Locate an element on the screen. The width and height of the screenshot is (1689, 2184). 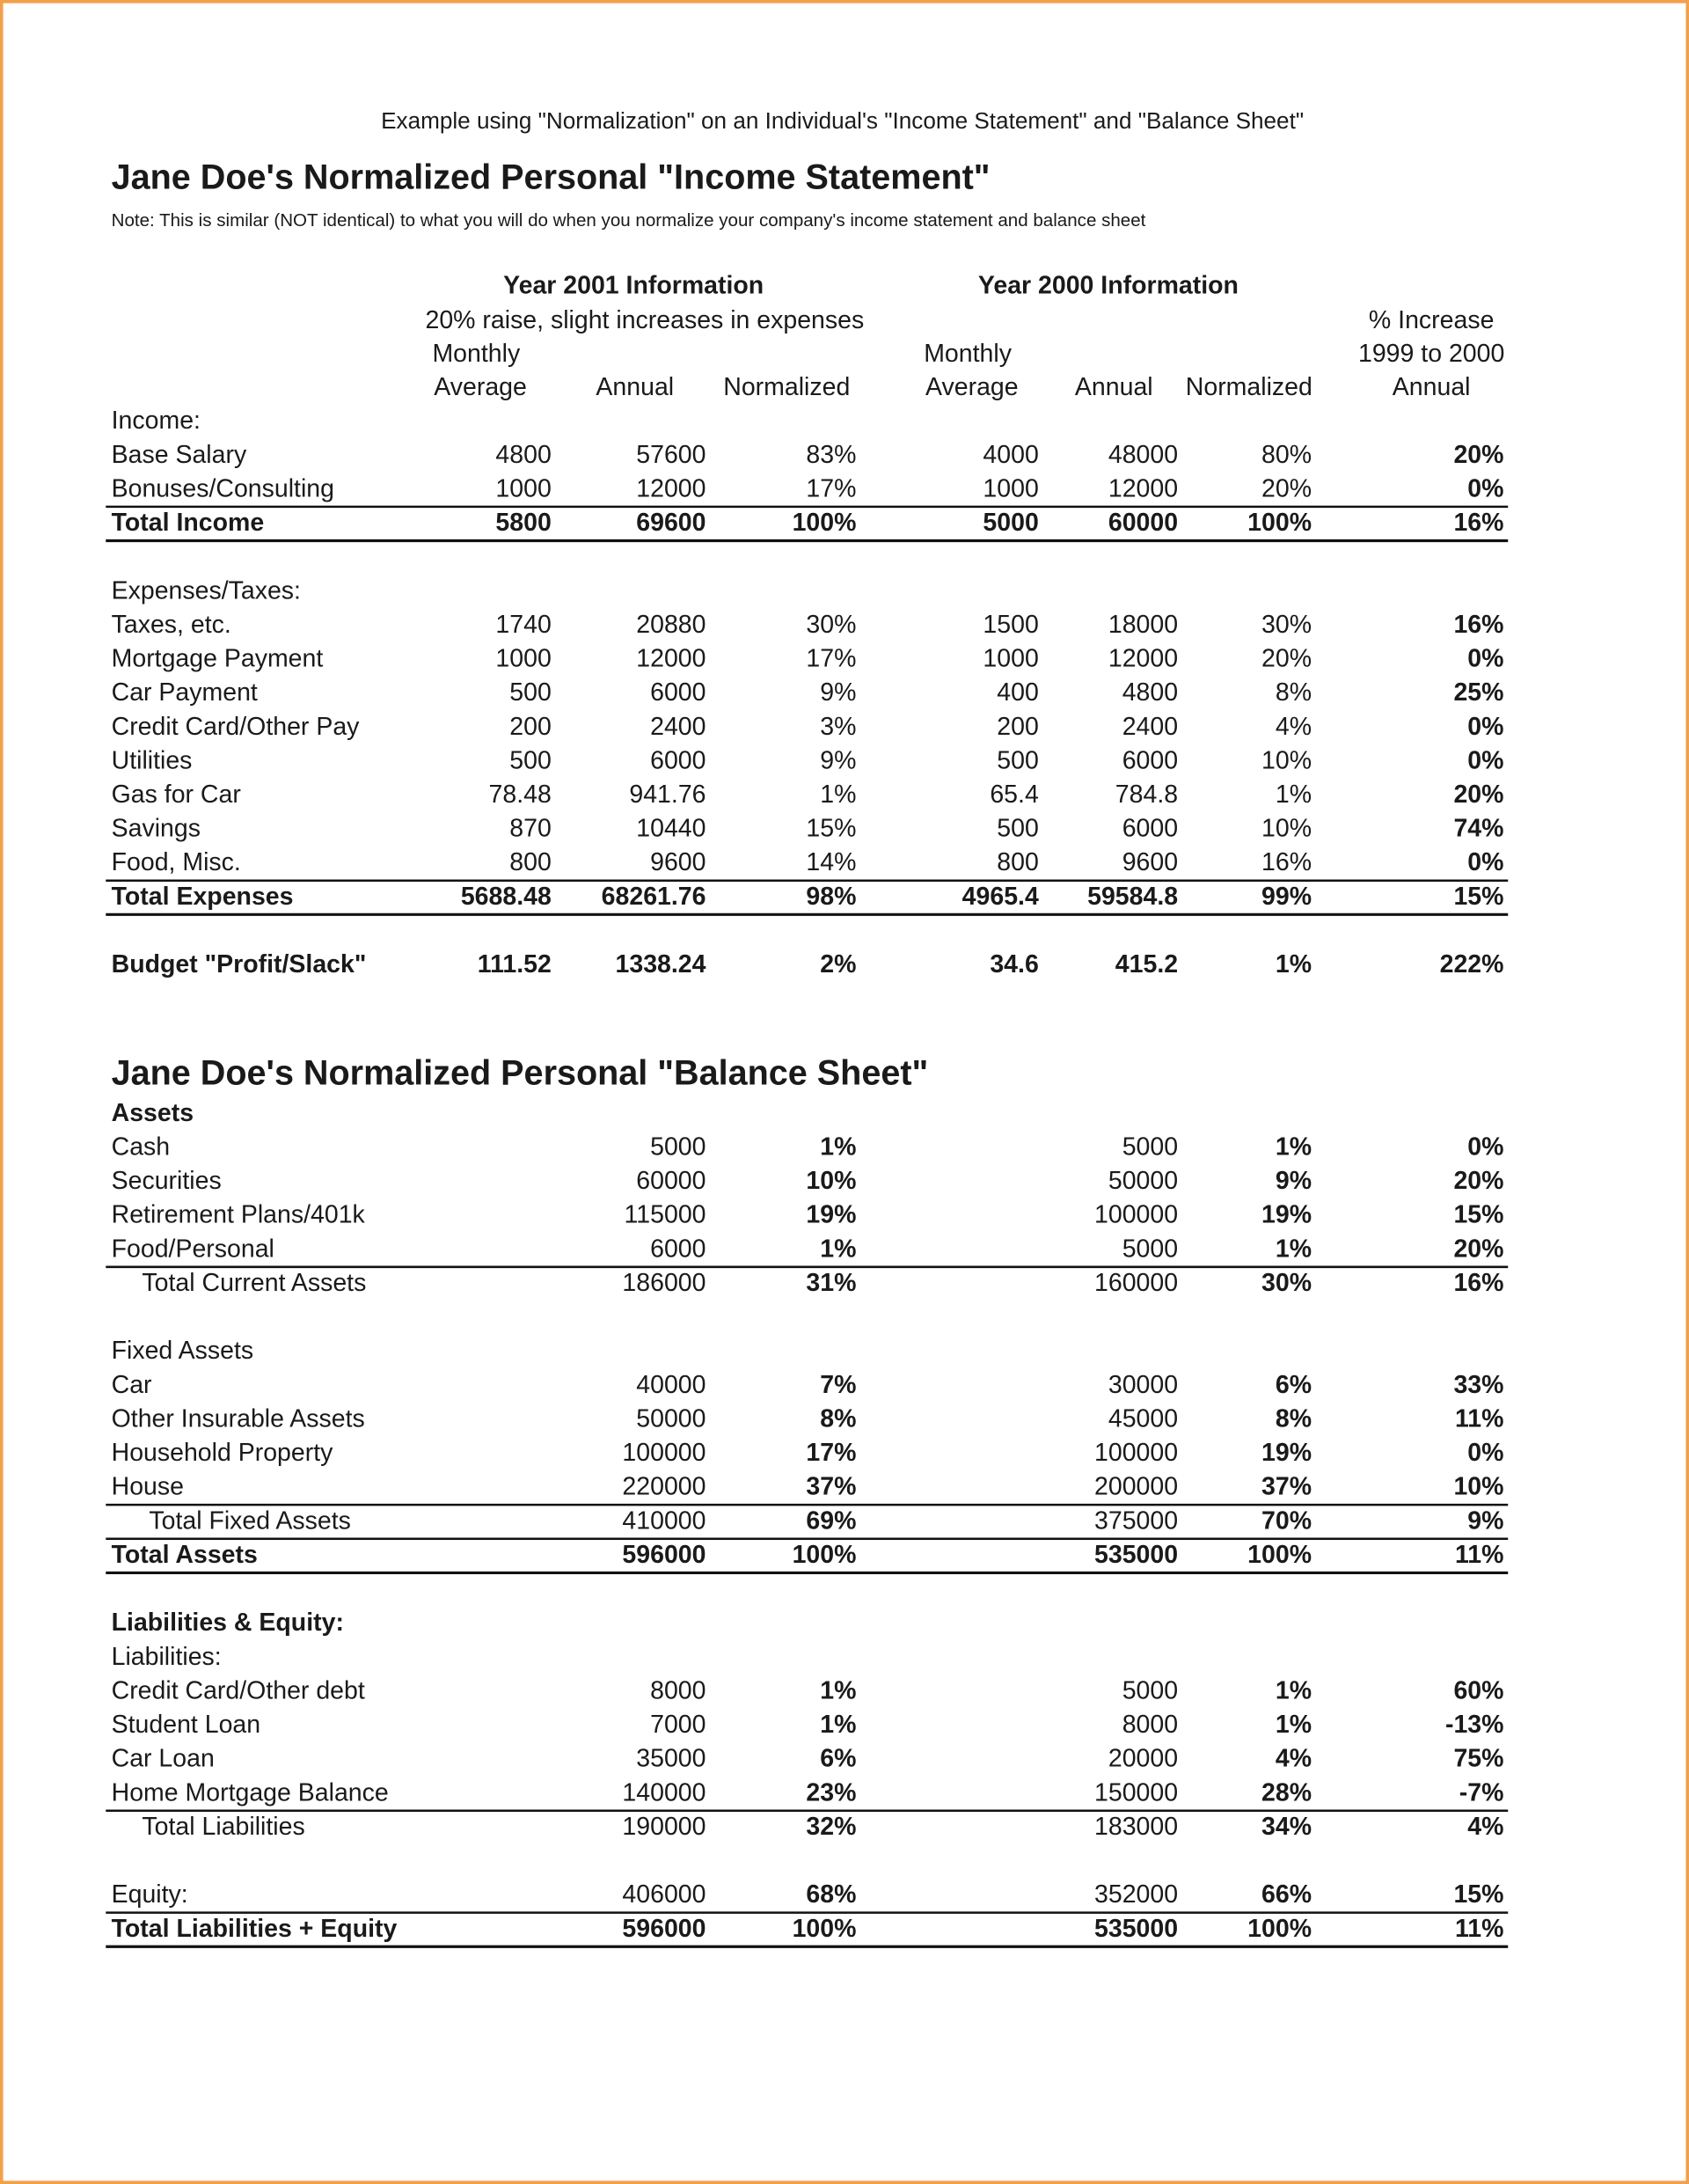
cell: 1740 is located at coordinates (523, 625).